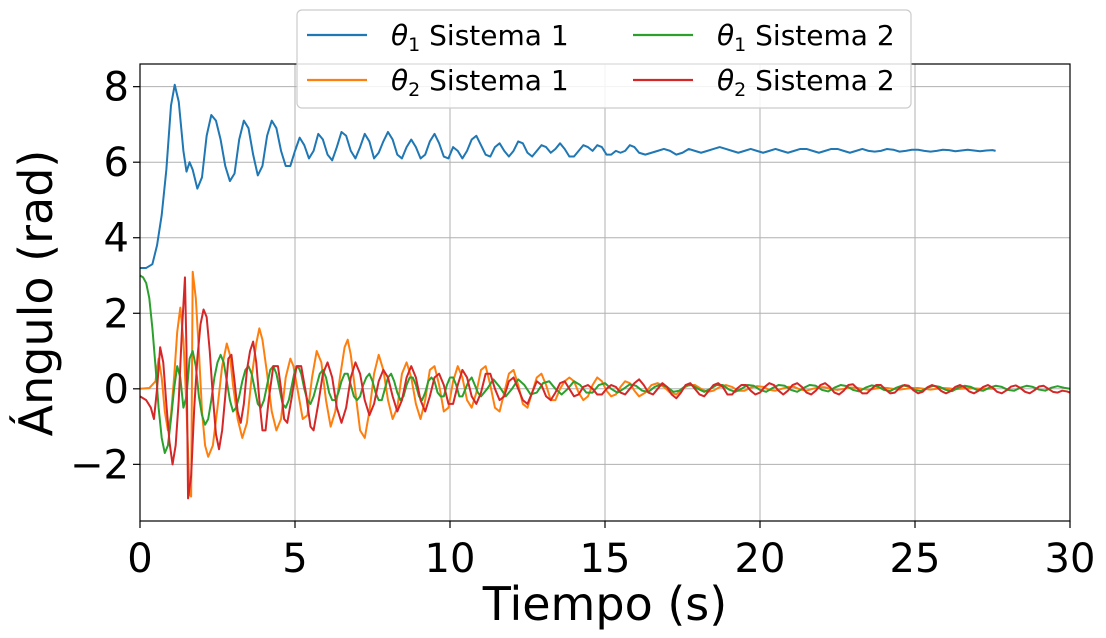 Image resolution: width=1106 pixels, height=638 pixels. What do you see at coordinates (760, 559) in the screenshot?
I see `x-tick-label: 20` at bounding box center [760, 559].